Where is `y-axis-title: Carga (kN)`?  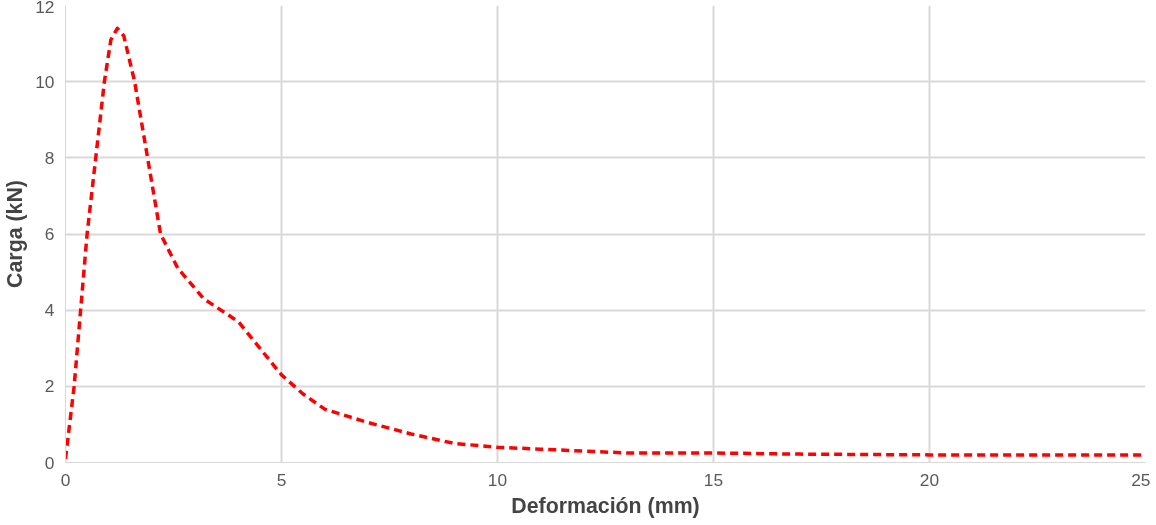
y-axis-title: Carga (kN) is located at coordinates (15, 234).